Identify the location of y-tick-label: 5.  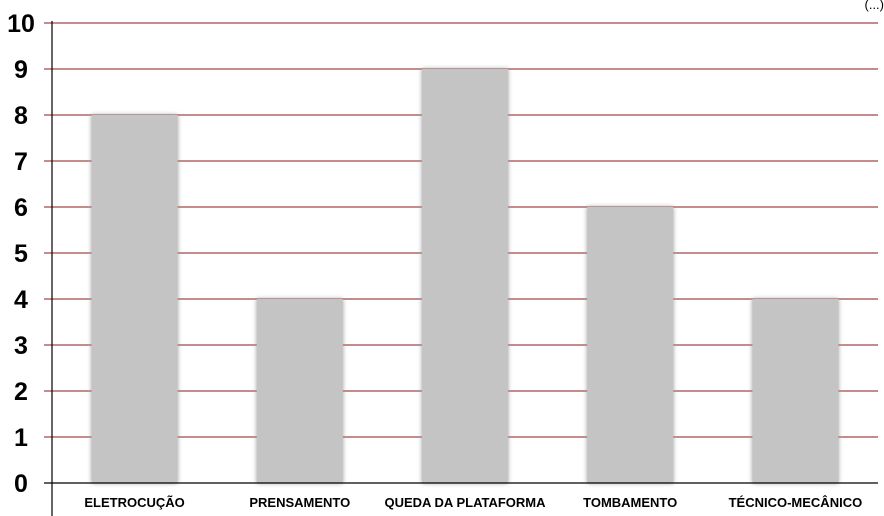
(21, 254).